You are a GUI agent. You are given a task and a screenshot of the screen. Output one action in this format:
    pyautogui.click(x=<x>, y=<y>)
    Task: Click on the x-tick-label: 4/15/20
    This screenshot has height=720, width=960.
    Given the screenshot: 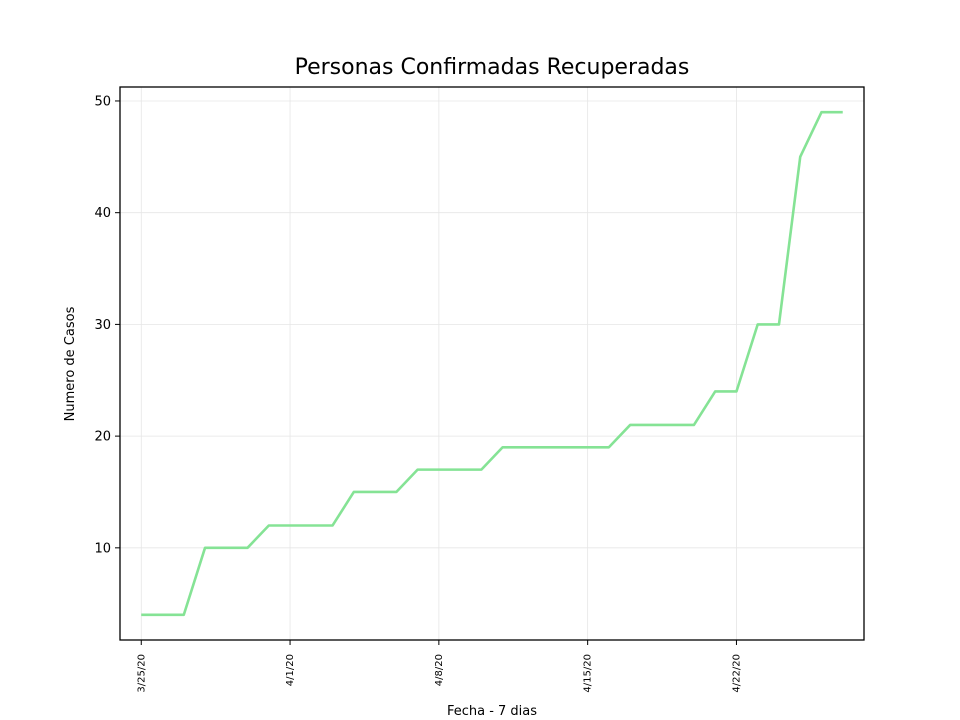 What is the action you would take?
    pyautogui.click(x=588, y=673)
    